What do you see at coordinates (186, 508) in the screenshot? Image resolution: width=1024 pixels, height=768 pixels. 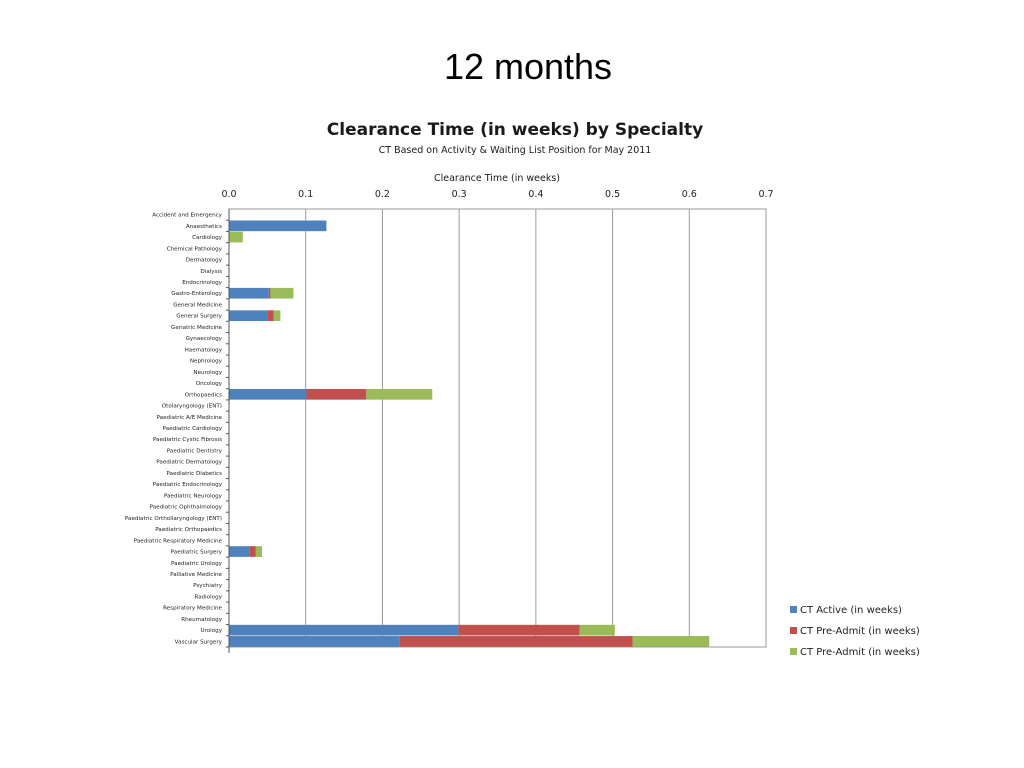 I see `category-label: Paediatric Ophthalmology` at bounding box center [186, 508].